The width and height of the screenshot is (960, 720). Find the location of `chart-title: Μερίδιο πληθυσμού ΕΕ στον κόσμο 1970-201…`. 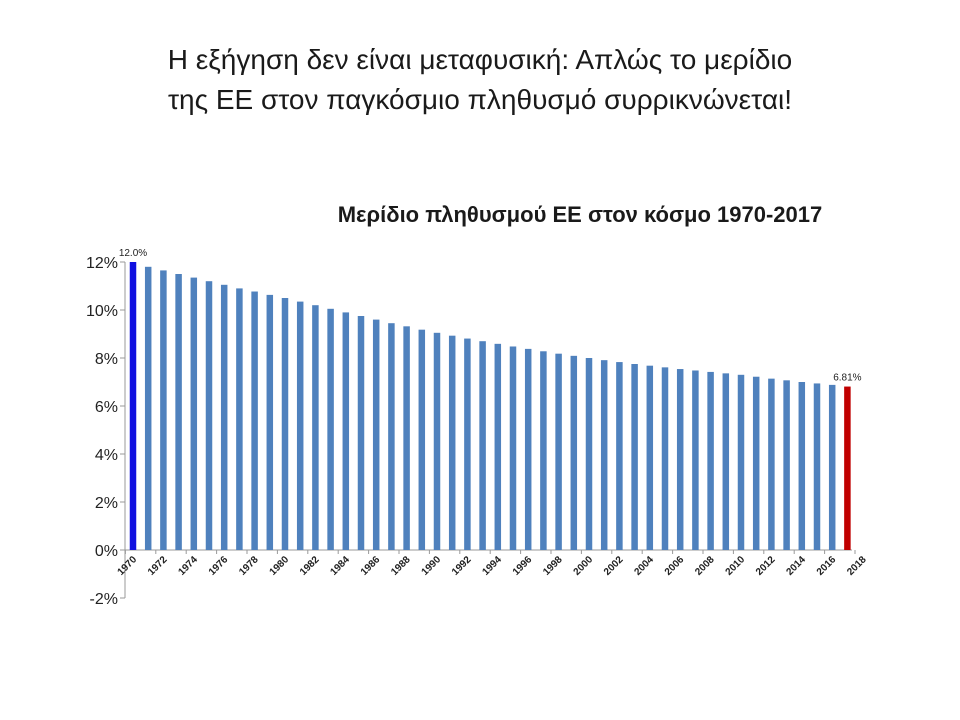

chart-title: Μερίδιο πληθυσμού ΕΕ στον κόσμο 1970-201… is located at coordinates (580, 214).